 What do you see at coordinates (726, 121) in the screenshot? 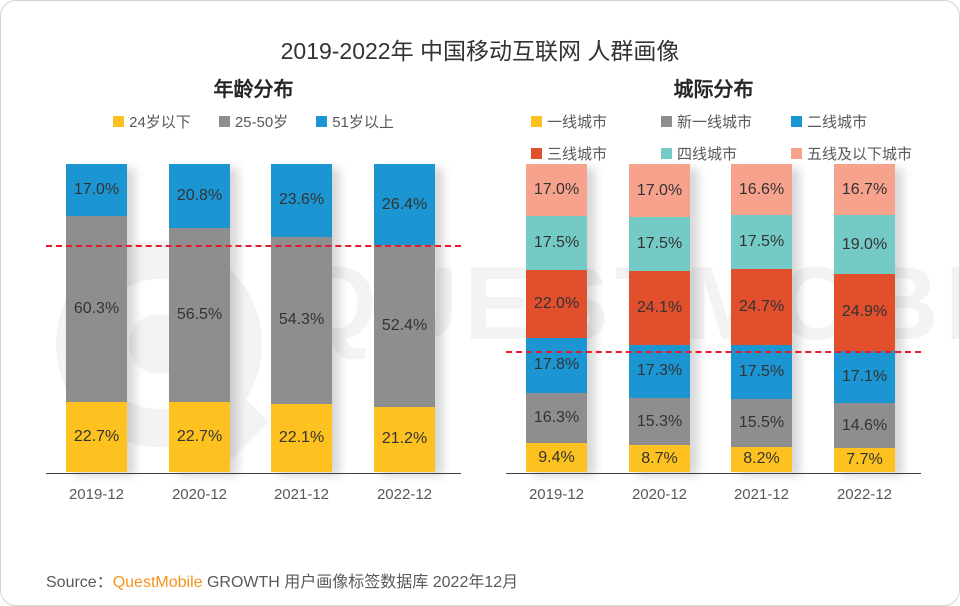
I see `legend-item: 新一线城市` at bounding box center [726, 121].